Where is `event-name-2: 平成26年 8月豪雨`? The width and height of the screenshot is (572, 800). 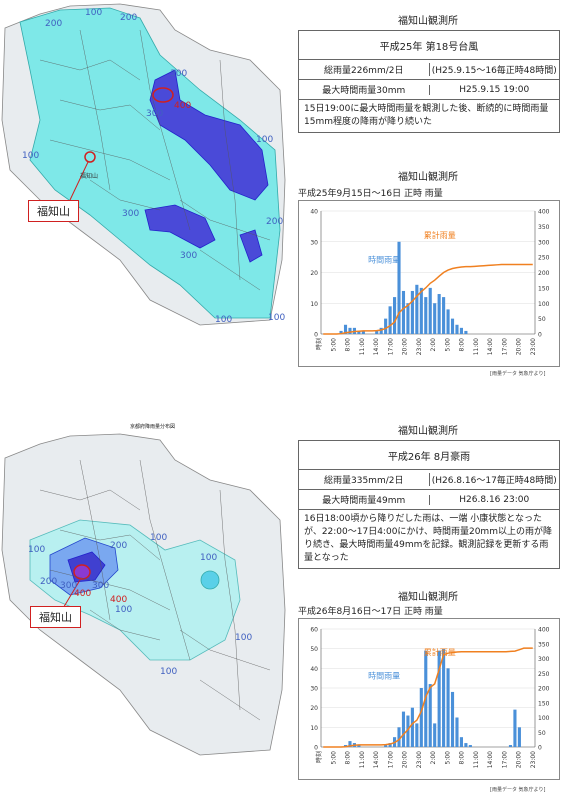 event-name-2: 平成26年 8月豪雨 is located at coordinates (429, 455).